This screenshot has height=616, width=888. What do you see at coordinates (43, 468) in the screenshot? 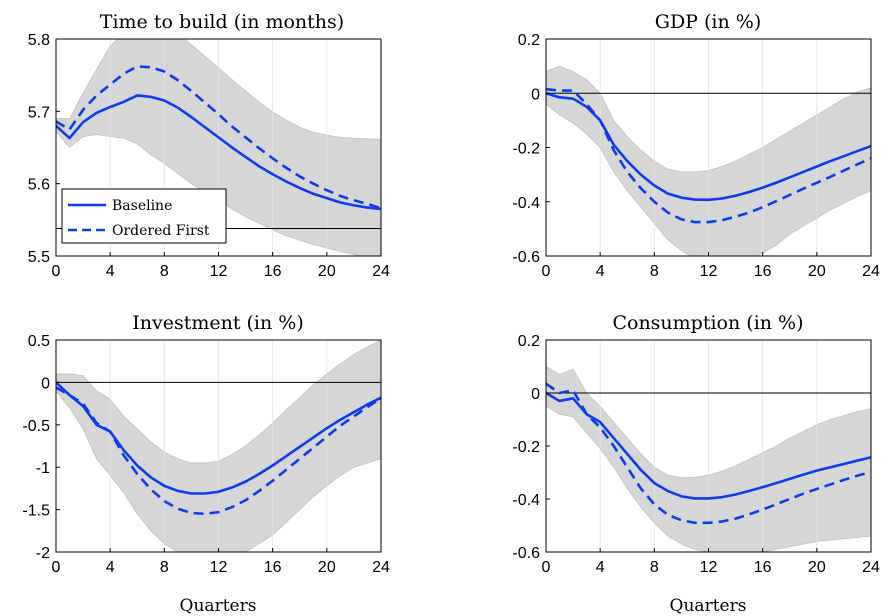
I see `y-tick-label: -1` at bounding box center [43, 468].